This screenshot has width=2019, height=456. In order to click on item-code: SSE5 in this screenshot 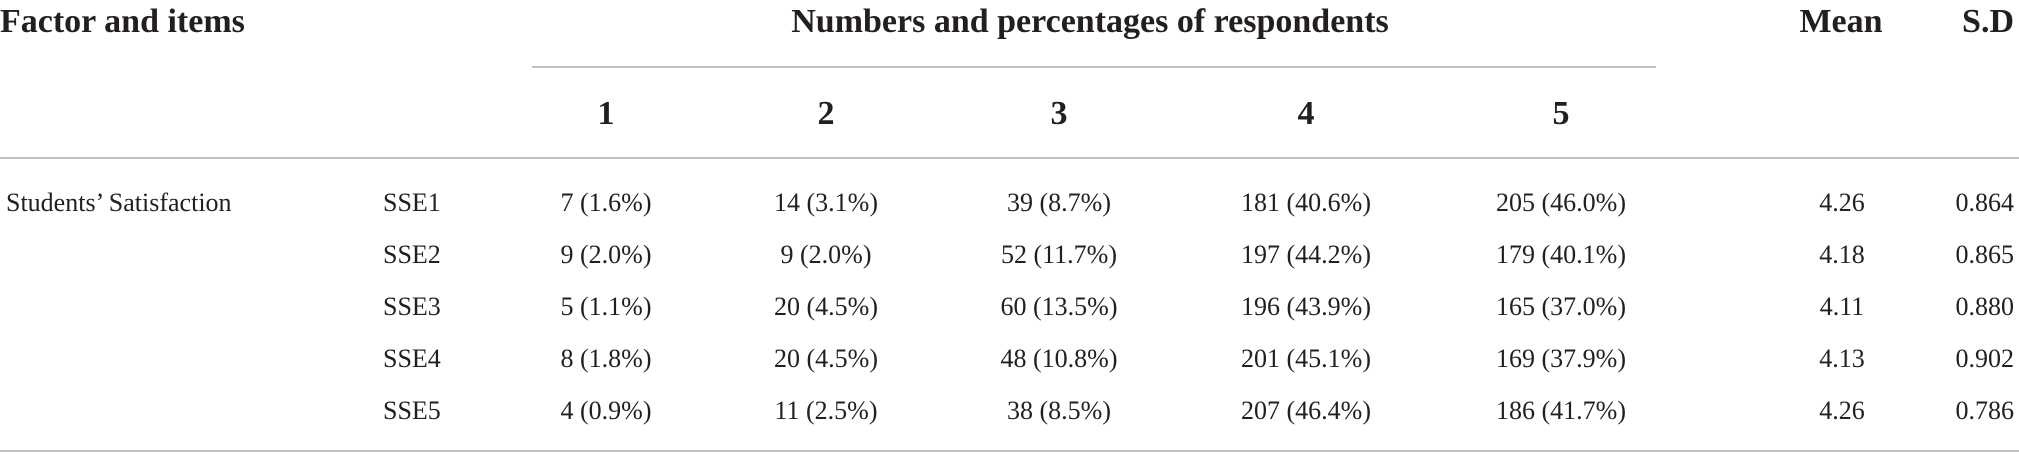, I will do `click(412, 410)`.